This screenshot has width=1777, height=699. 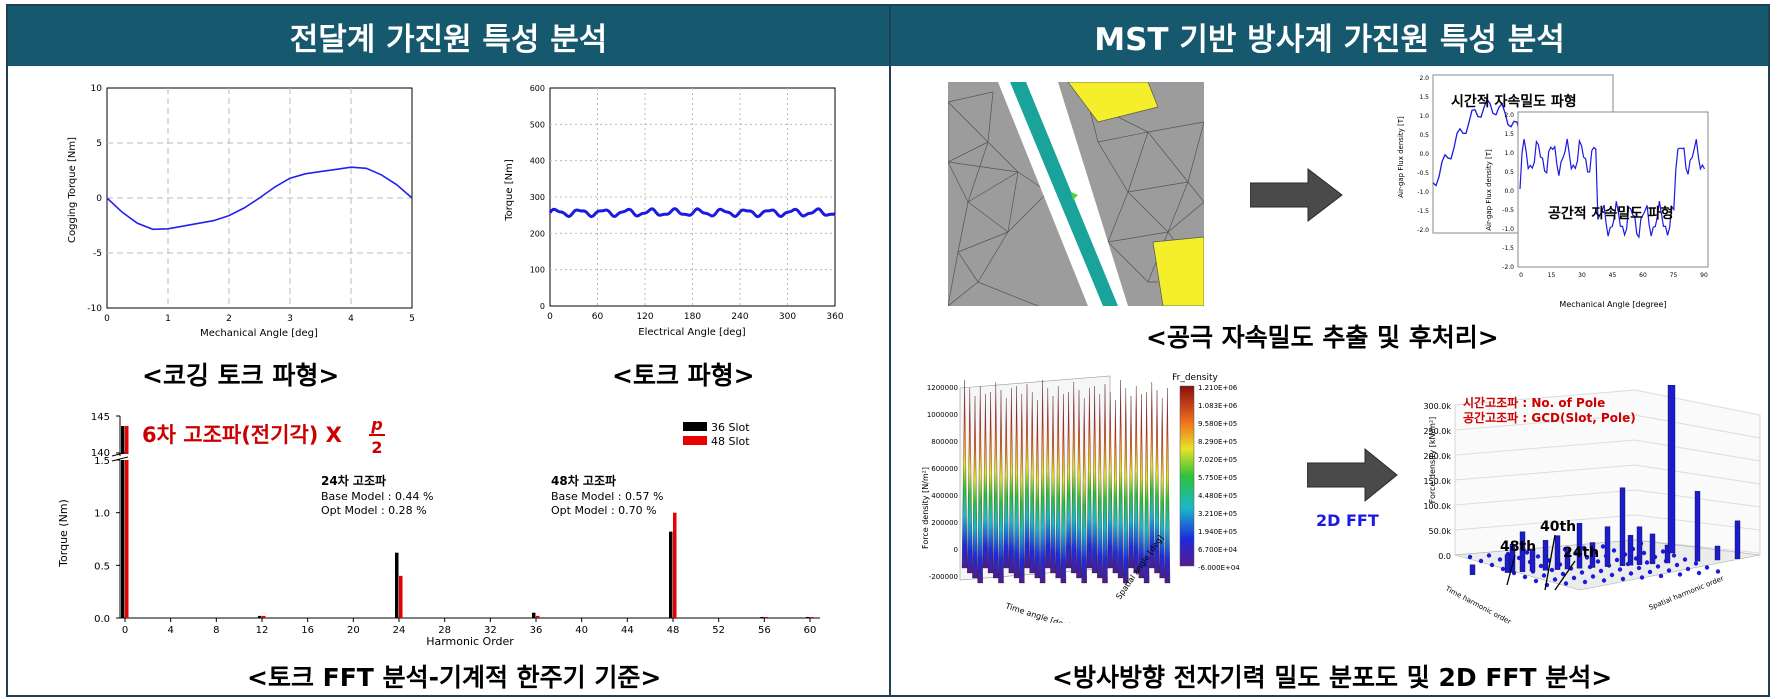 What do you see at coordinates (351, 319) in the screenshot?
I see `x-tick-label: 4` at bounding box center [351, 319].